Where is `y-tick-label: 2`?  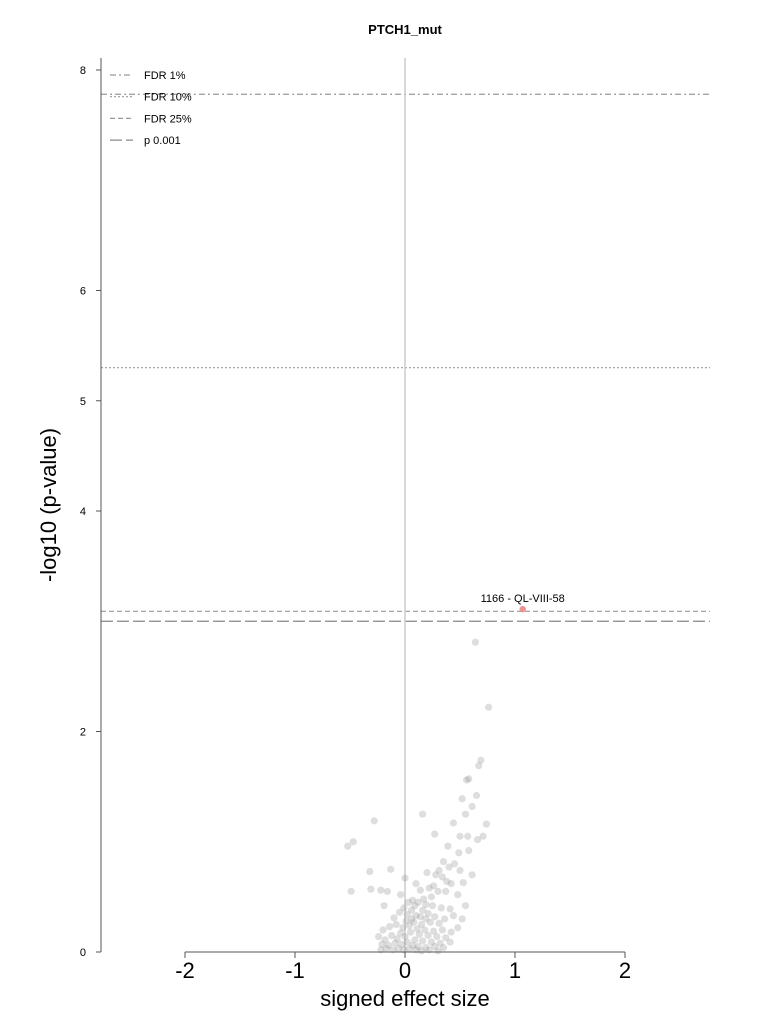 y-tick-label: 2 is located at coordinates (83, 733).